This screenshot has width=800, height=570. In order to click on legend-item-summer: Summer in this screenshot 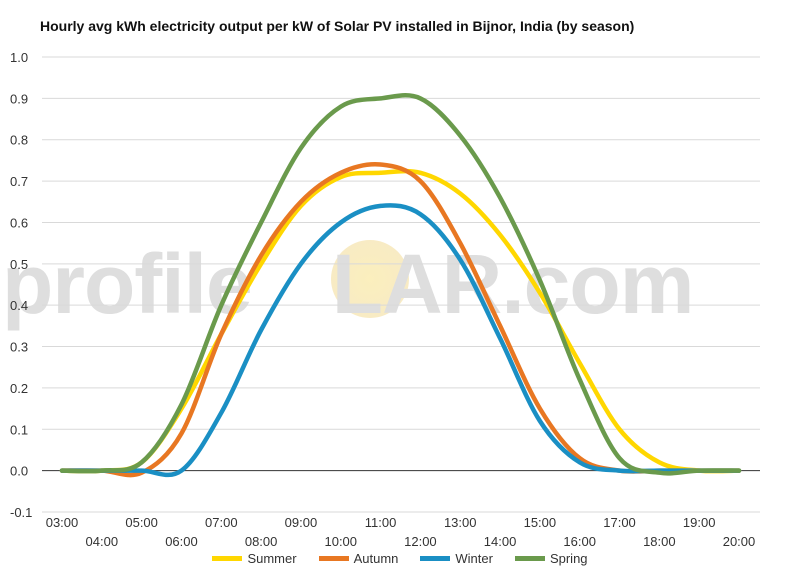, I will do `click(254, 558)`.